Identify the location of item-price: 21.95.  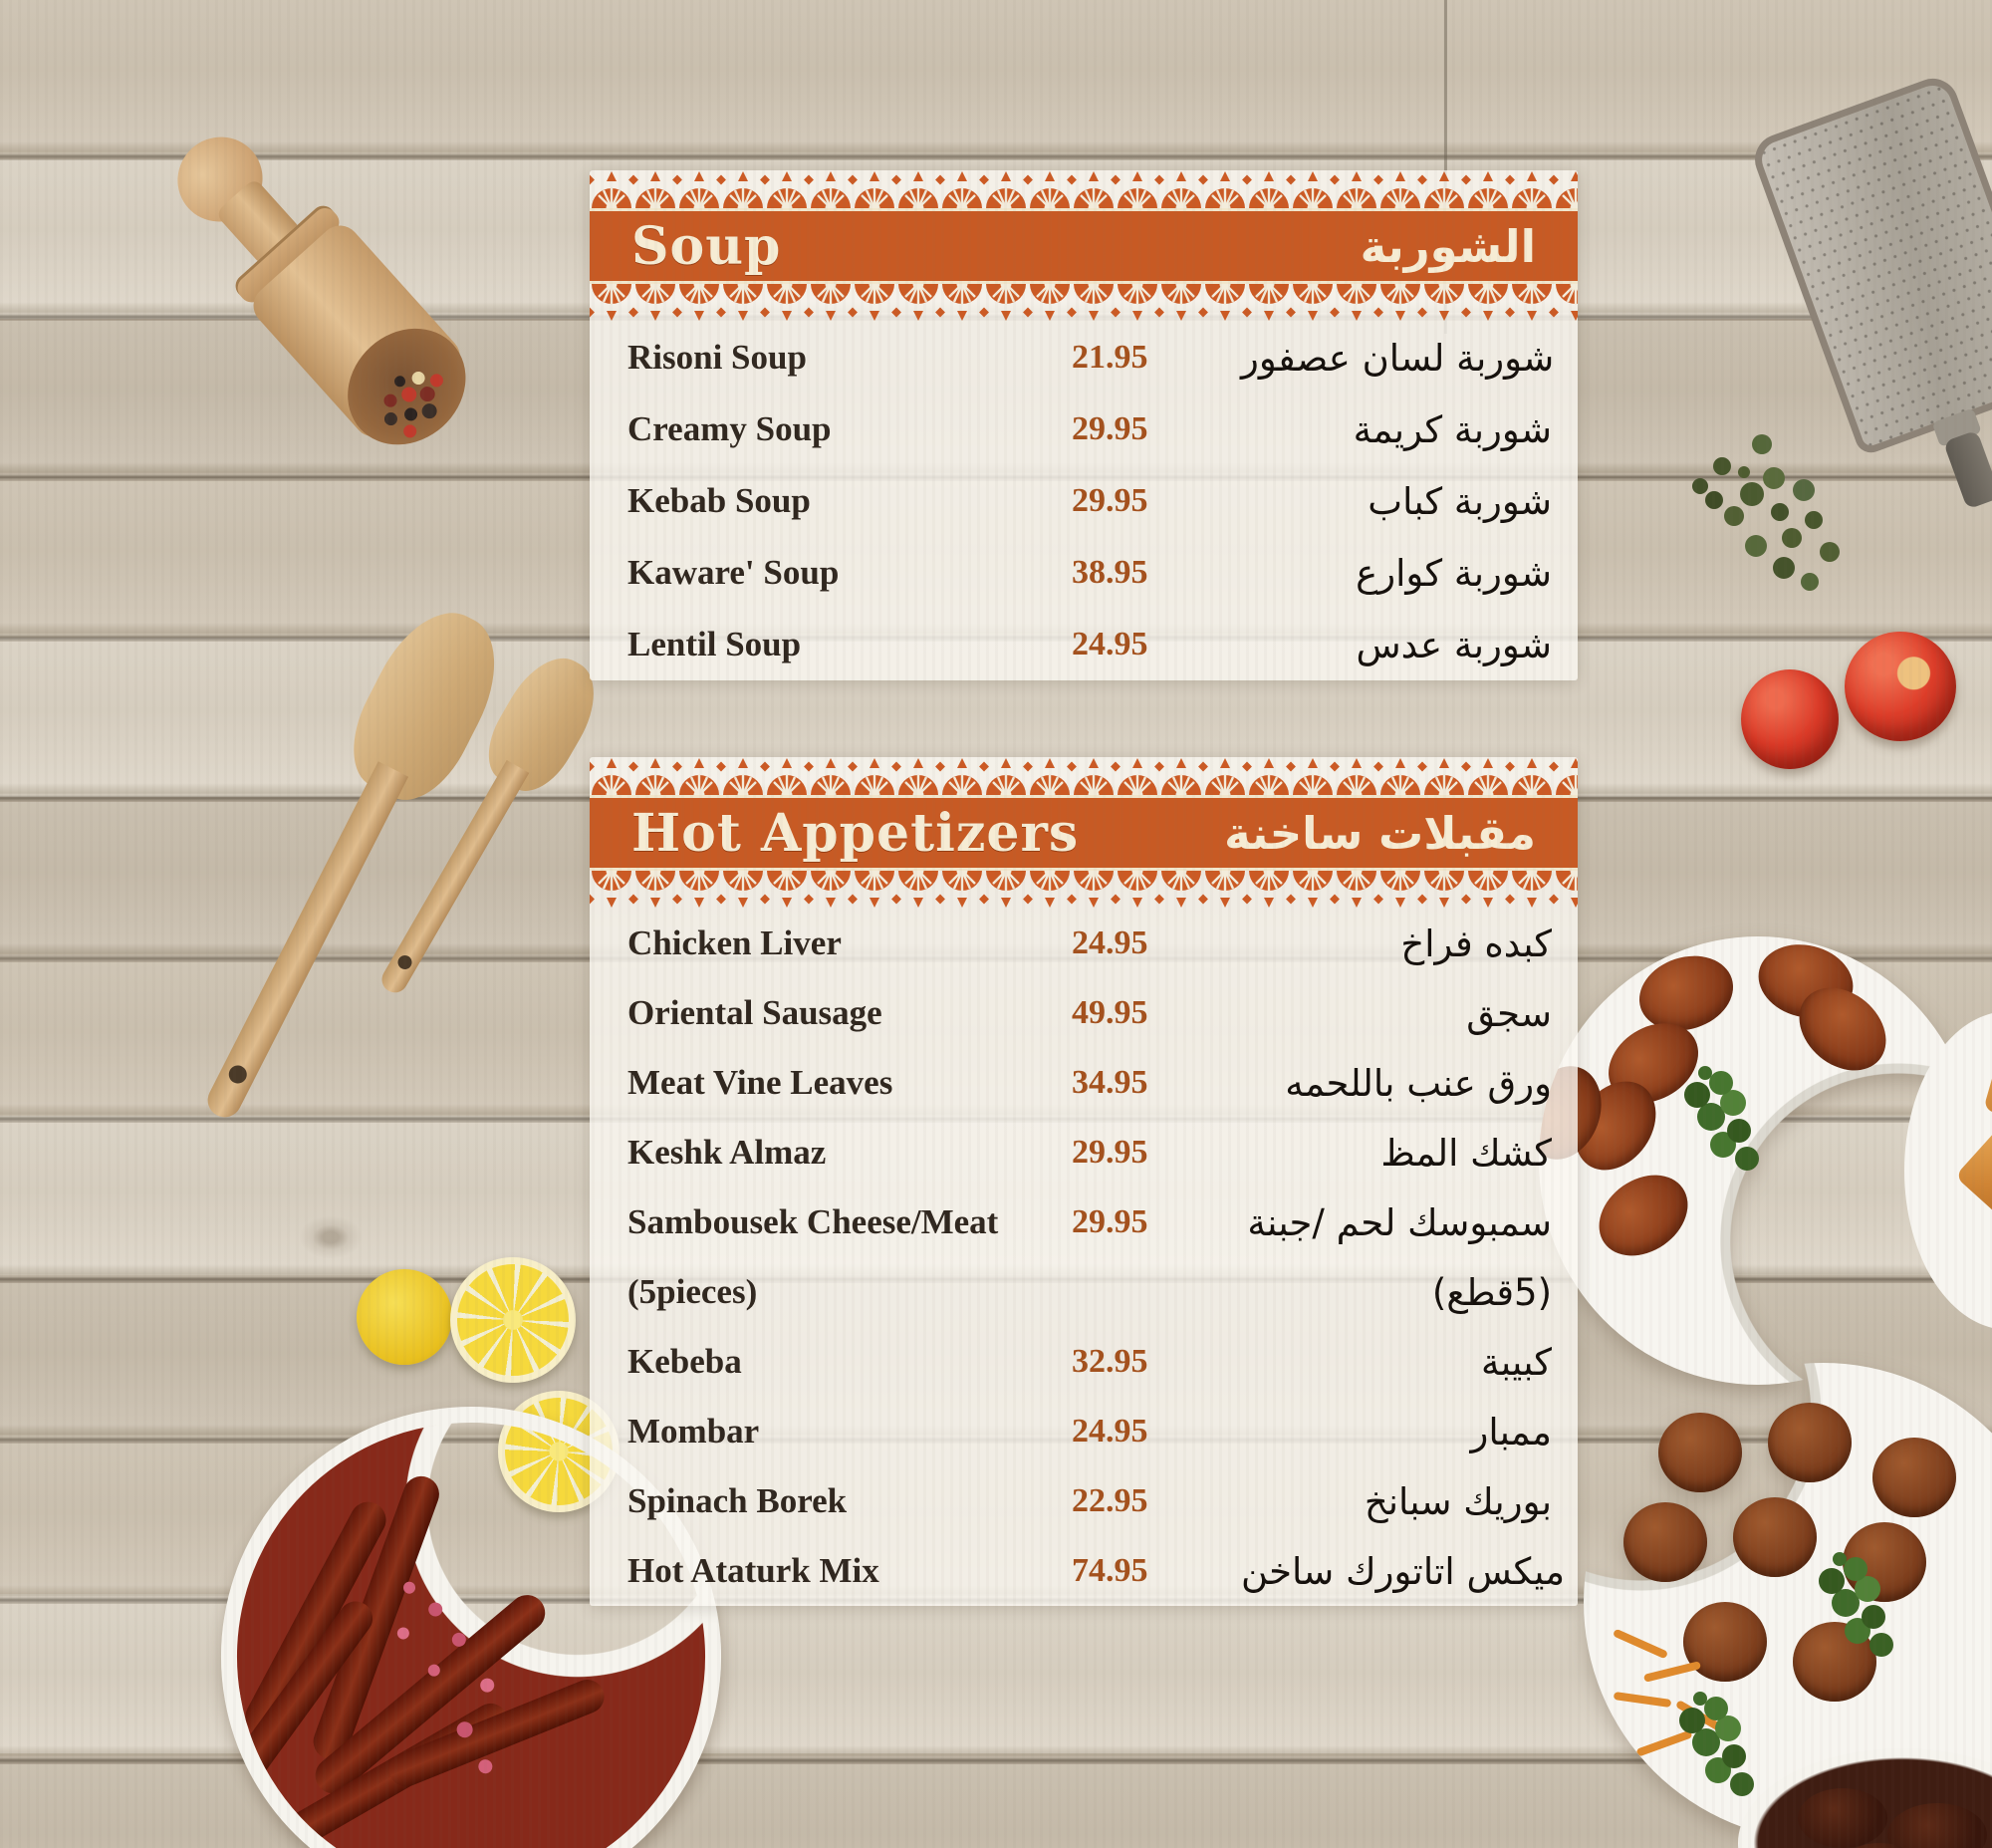
(1110, 357).